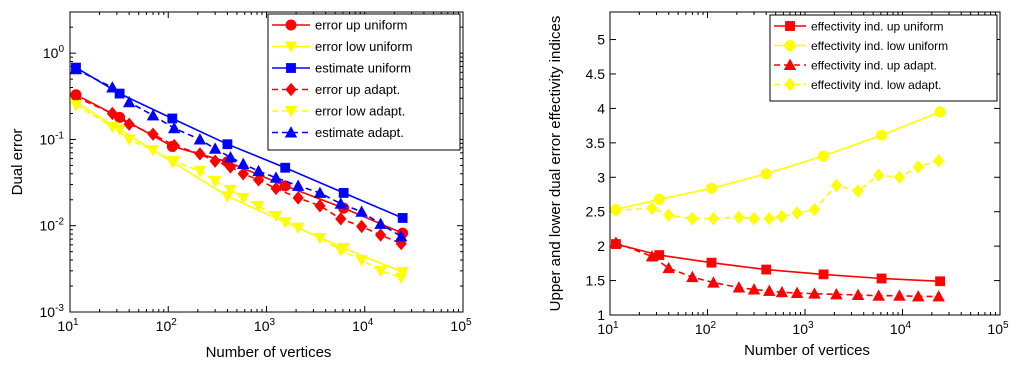  I want to click on y-tick-label: 4, so click(601, 108).